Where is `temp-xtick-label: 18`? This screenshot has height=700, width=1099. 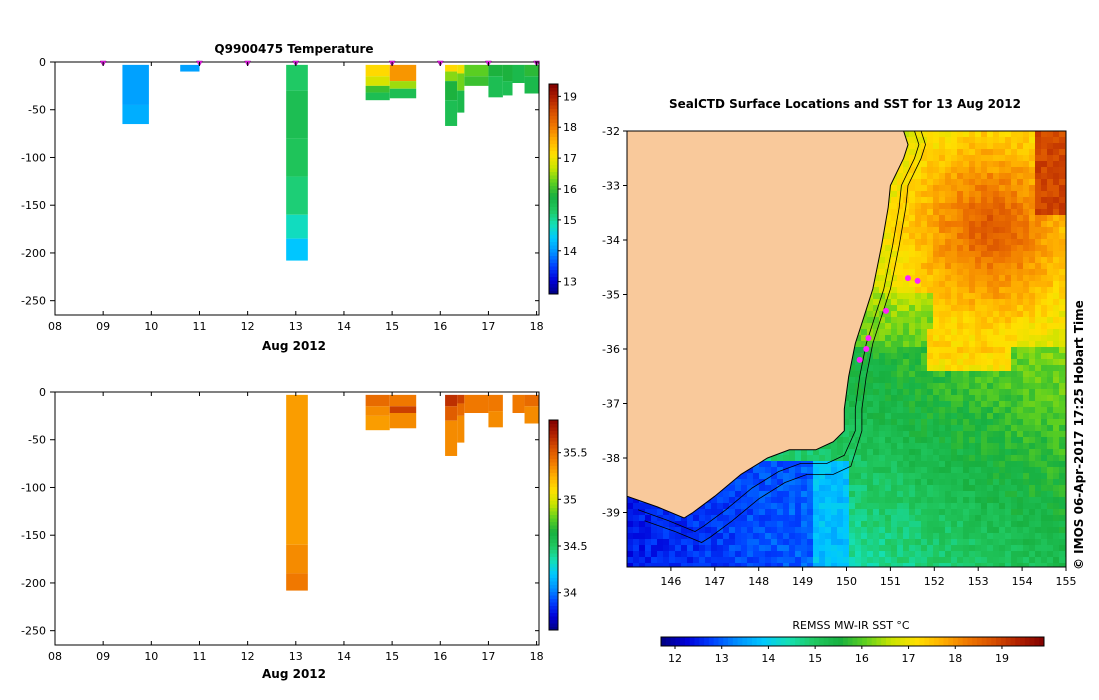 temp-xtick-label: 18 is located at coordinates (537, 326).